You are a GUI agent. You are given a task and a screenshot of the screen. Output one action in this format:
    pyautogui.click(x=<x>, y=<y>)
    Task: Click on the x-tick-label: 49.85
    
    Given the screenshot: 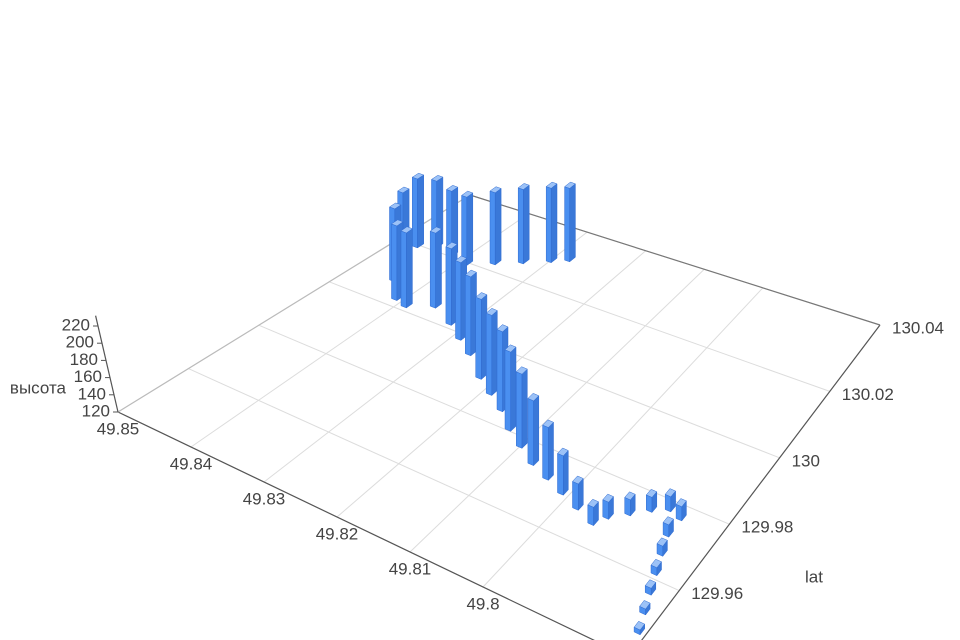 What is the action you would take?
    pyautogui.click(x=118, y=428)
    